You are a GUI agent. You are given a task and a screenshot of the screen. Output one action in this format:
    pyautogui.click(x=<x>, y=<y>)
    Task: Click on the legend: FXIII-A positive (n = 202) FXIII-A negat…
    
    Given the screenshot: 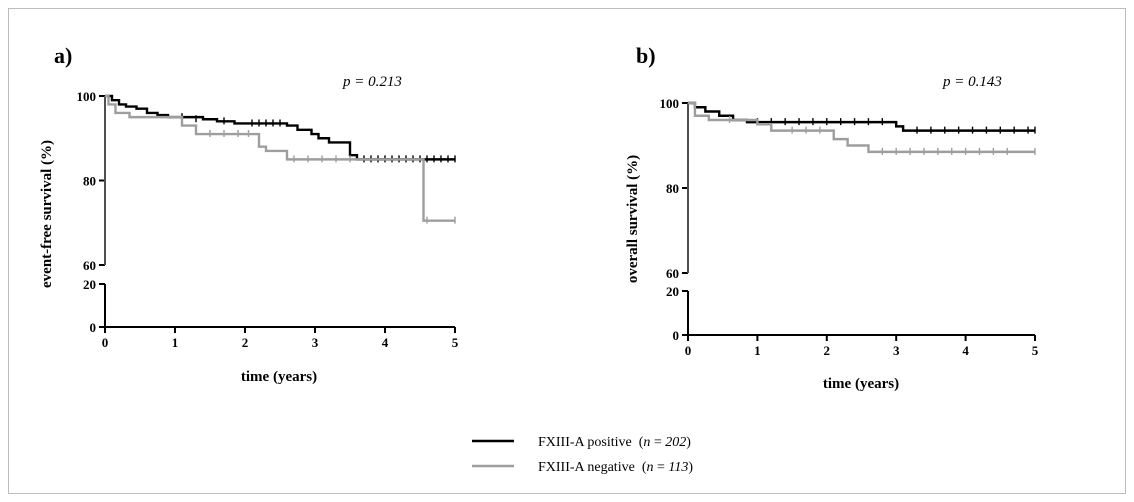 What is the action you would take?
    pyautogui.click(x=582, y=455)
    